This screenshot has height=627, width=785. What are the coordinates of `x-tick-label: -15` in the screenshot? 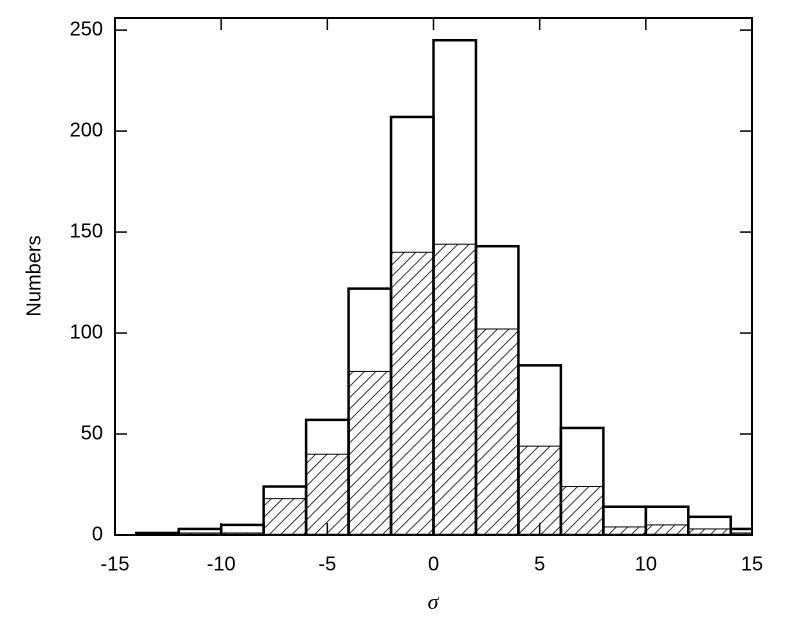 It's located at (115, 564).